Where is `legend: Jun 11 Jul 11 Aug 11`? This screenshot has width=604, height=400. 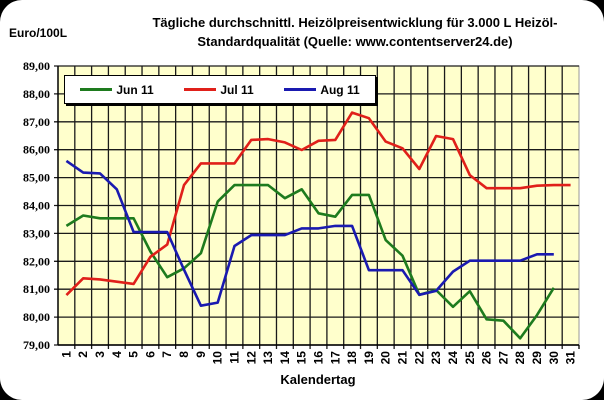
legend: Jun 11 Jul 11 Aug 11 is located at coordinates (220, 89).